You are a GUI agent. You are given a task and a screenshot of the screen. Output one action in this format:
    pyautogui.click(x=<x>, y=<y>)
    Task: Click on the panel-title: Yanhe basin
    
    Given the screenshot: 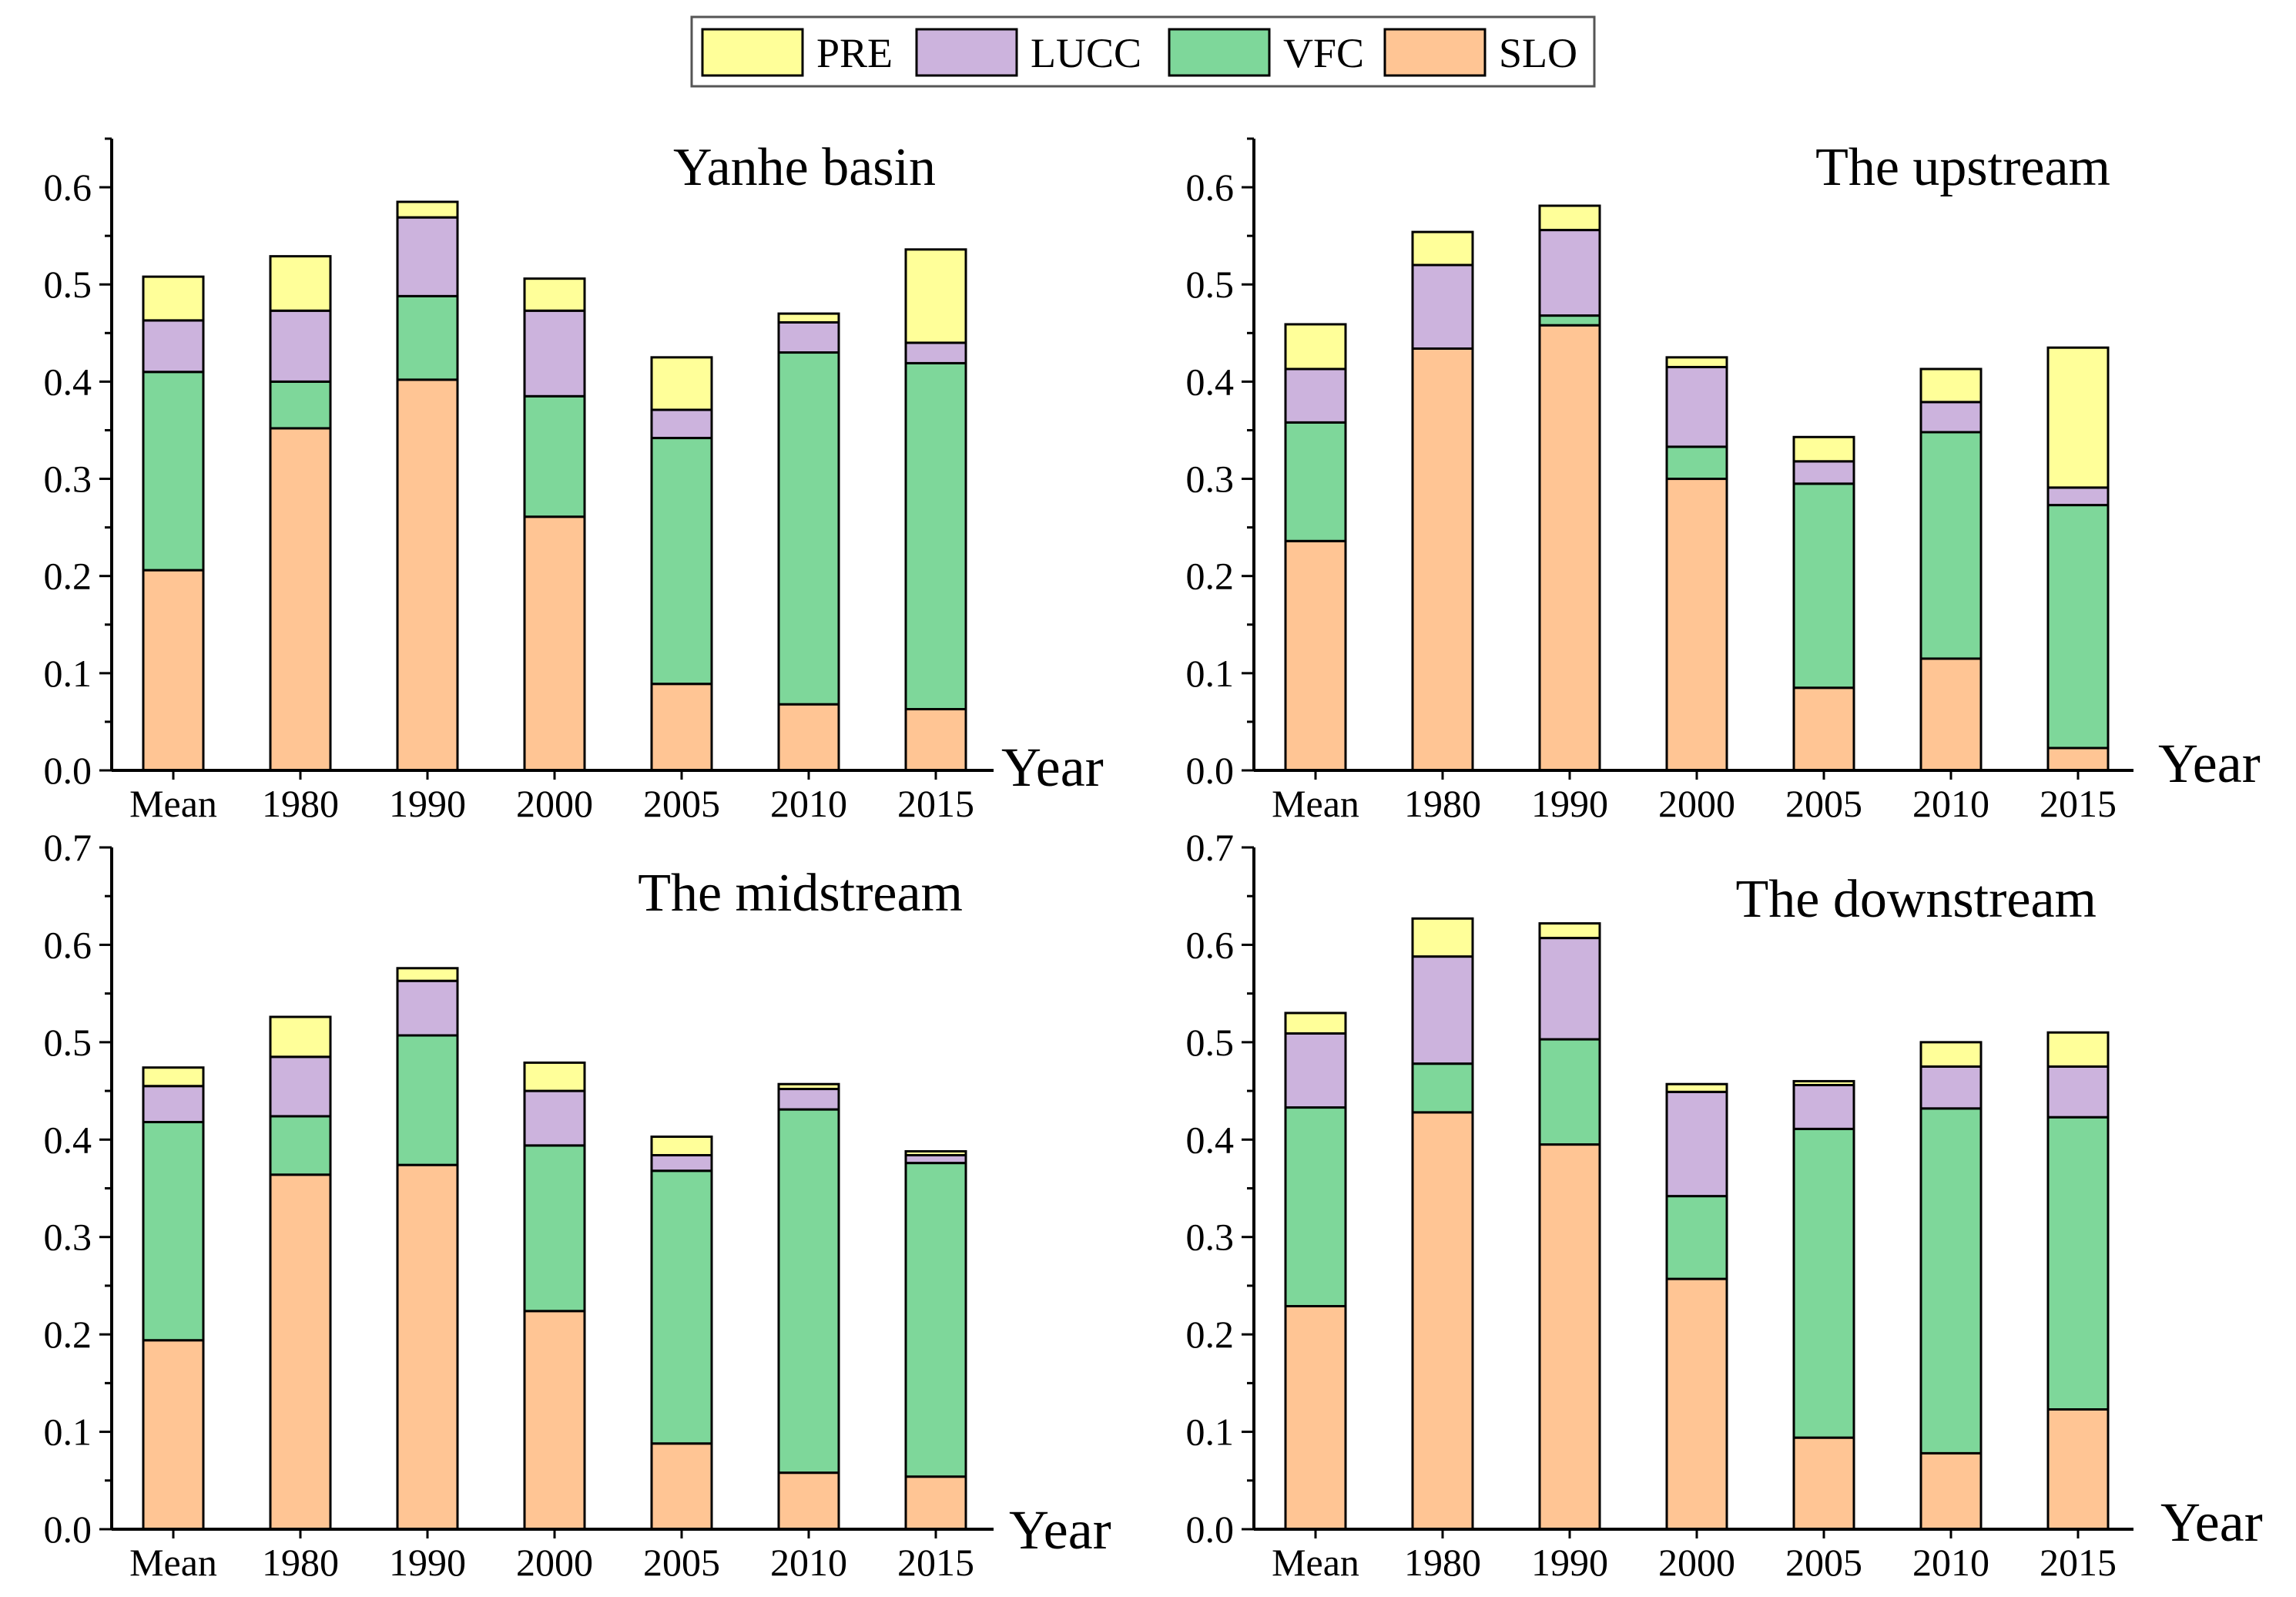 What is the action you would take?
    pyautogui.click(x=804, y=167)
    